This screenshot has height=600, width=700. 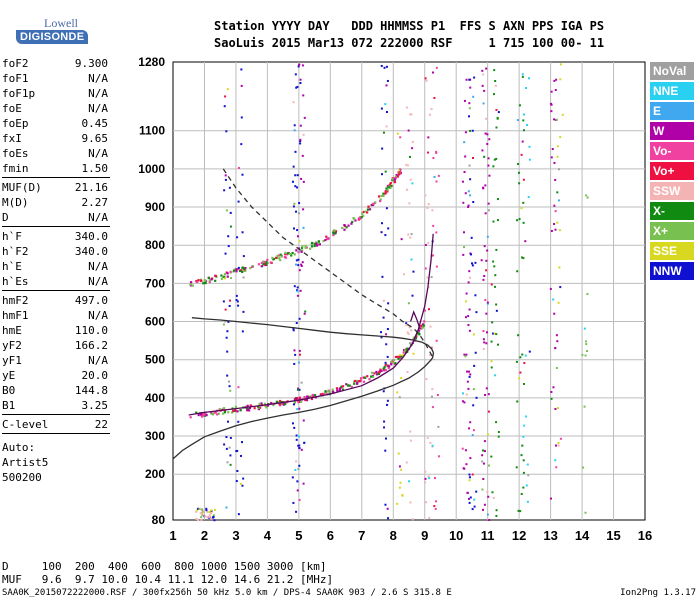 I want to click on param-row: foE N/A, so click(x=56, y=108).